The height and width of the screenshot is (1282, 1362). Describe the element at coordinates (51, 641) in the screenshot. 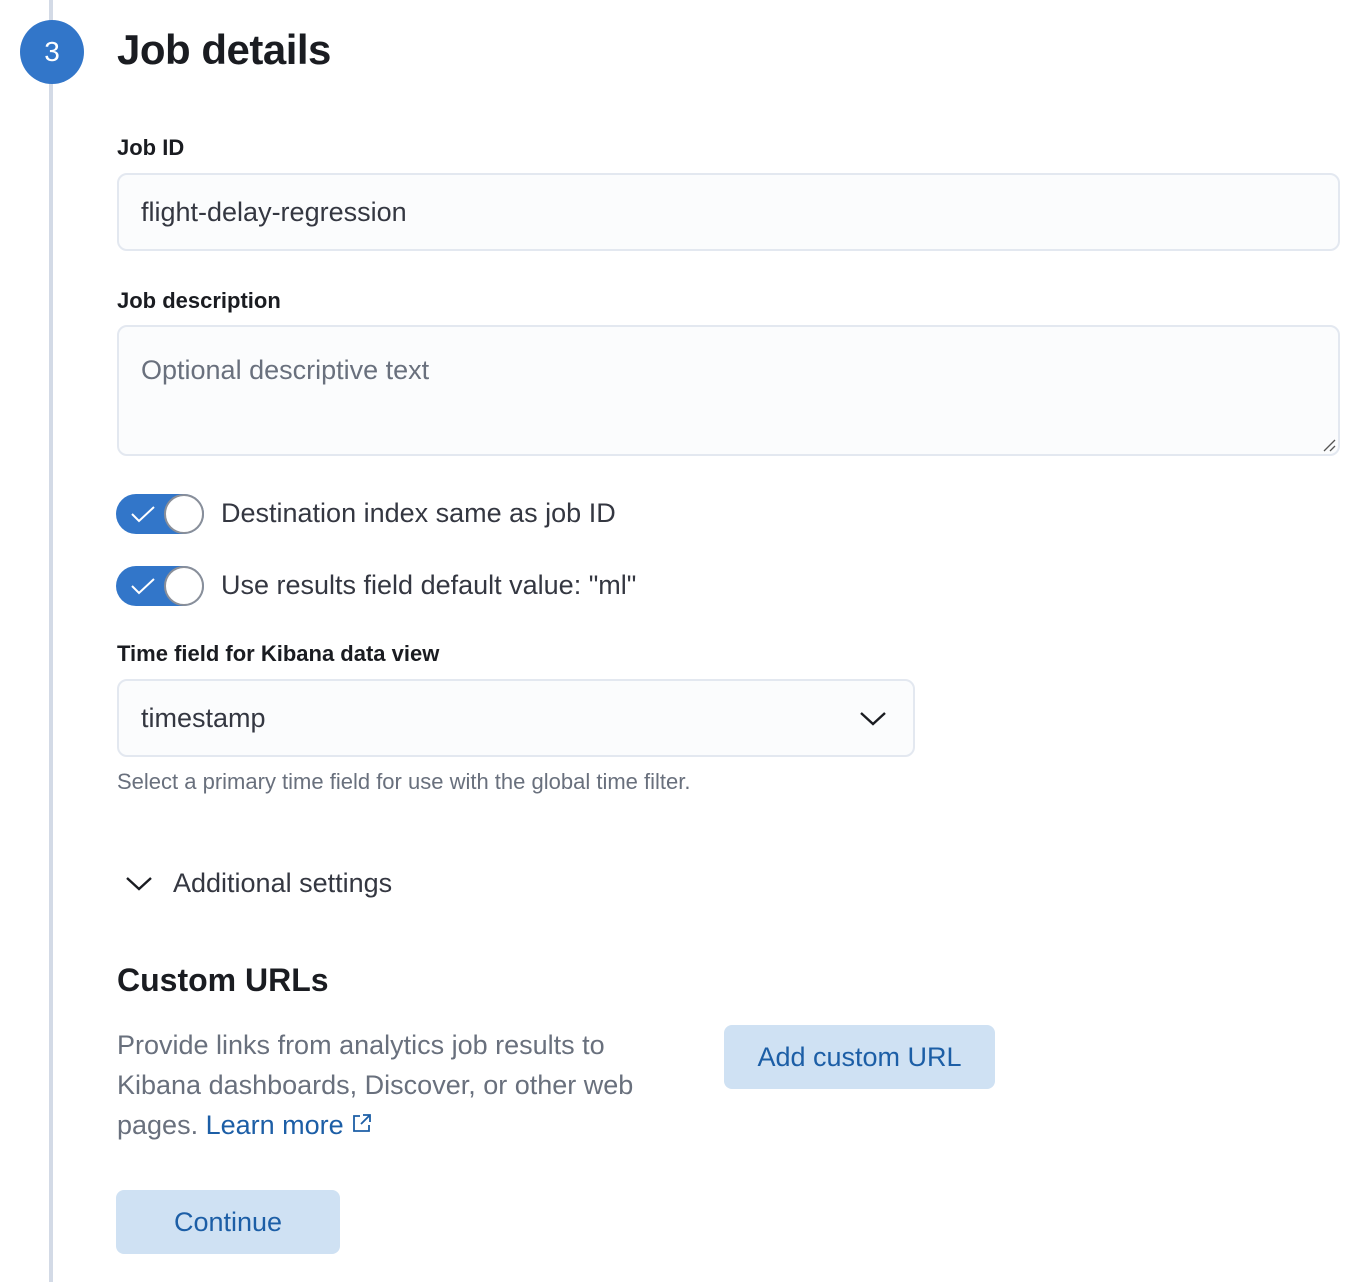

I see `step-rail` at that location.